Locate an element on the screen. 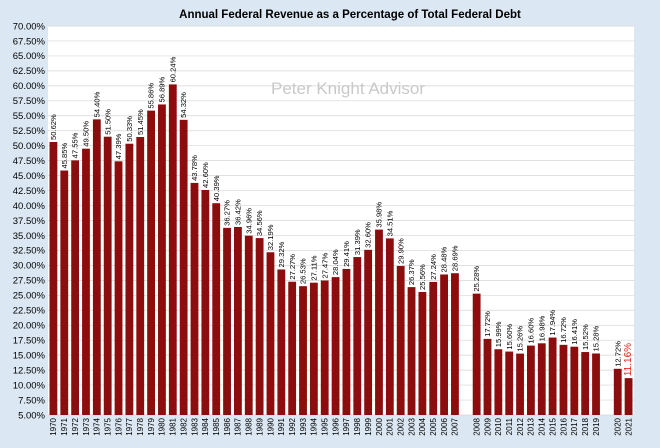  data-label: 40.39% is located at coordinates (216, 188).